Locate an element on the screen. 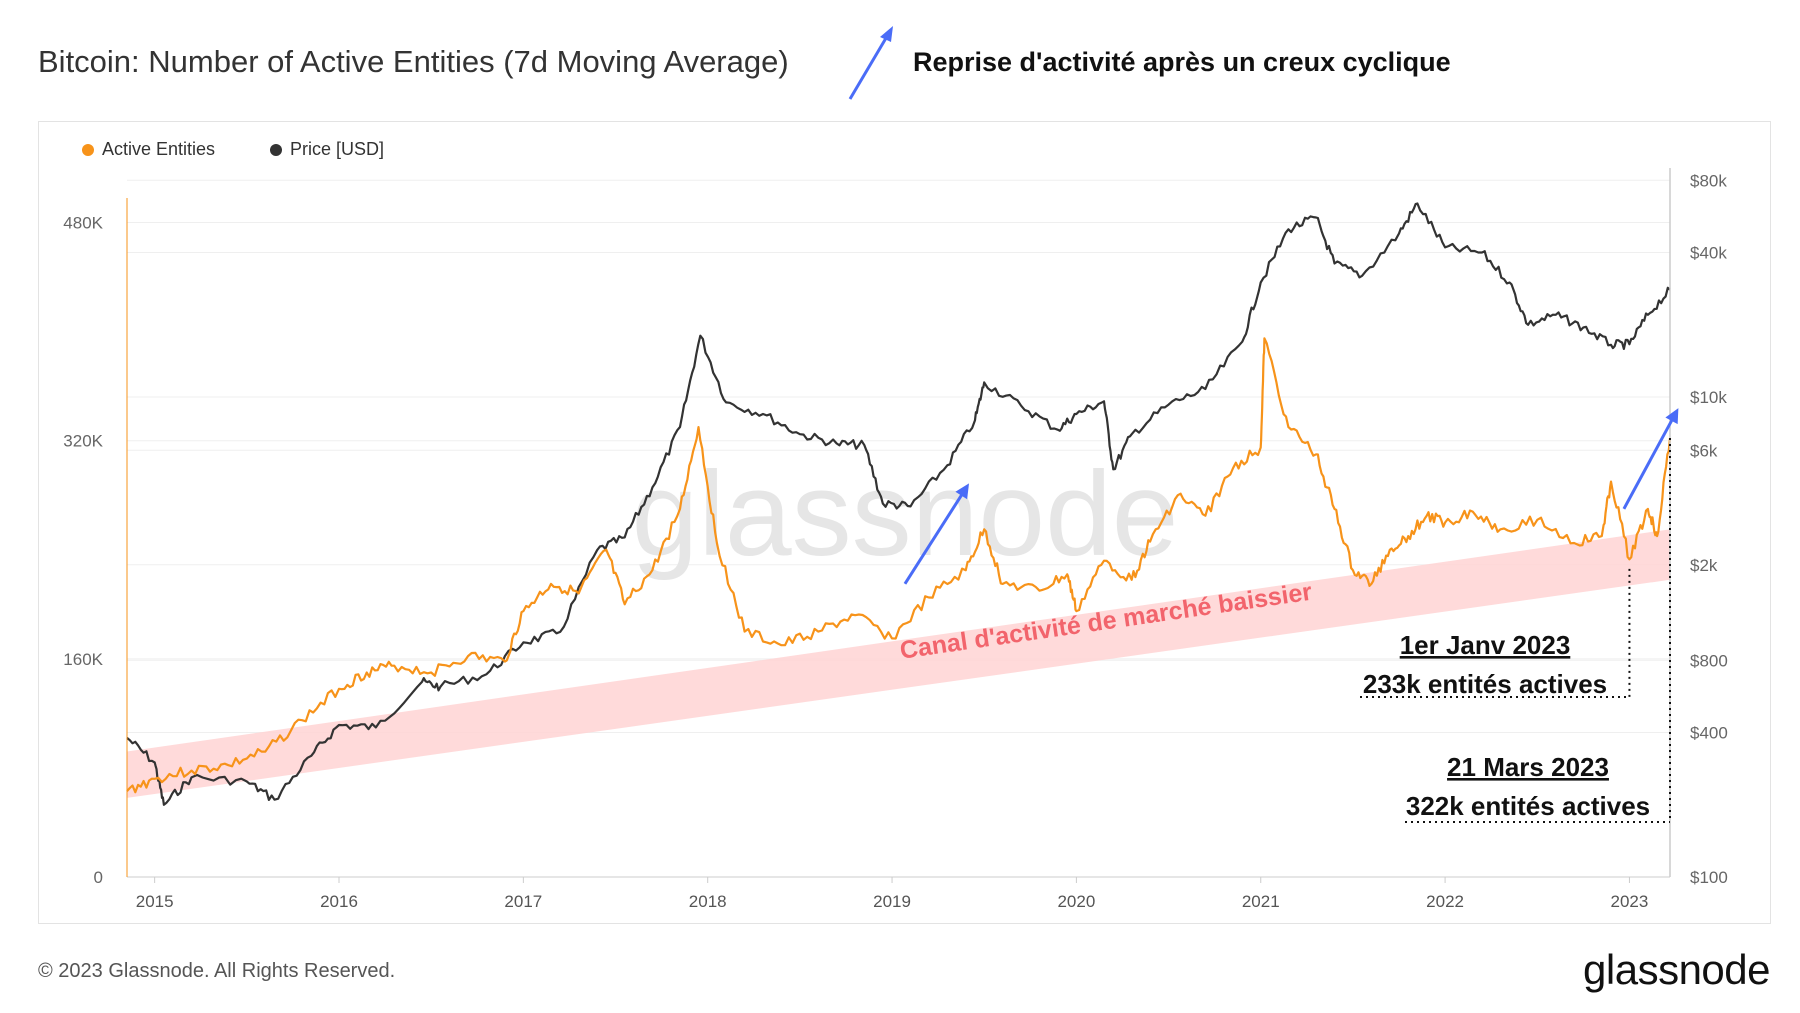 The image size is (1800, 1013). watermark: glassnode is located at coordinates (904, 514).